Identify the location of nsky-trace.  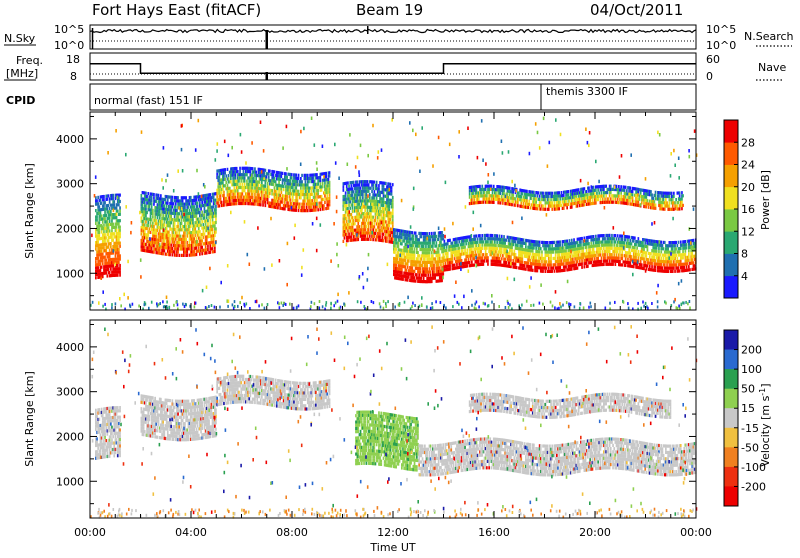
(393, 37).